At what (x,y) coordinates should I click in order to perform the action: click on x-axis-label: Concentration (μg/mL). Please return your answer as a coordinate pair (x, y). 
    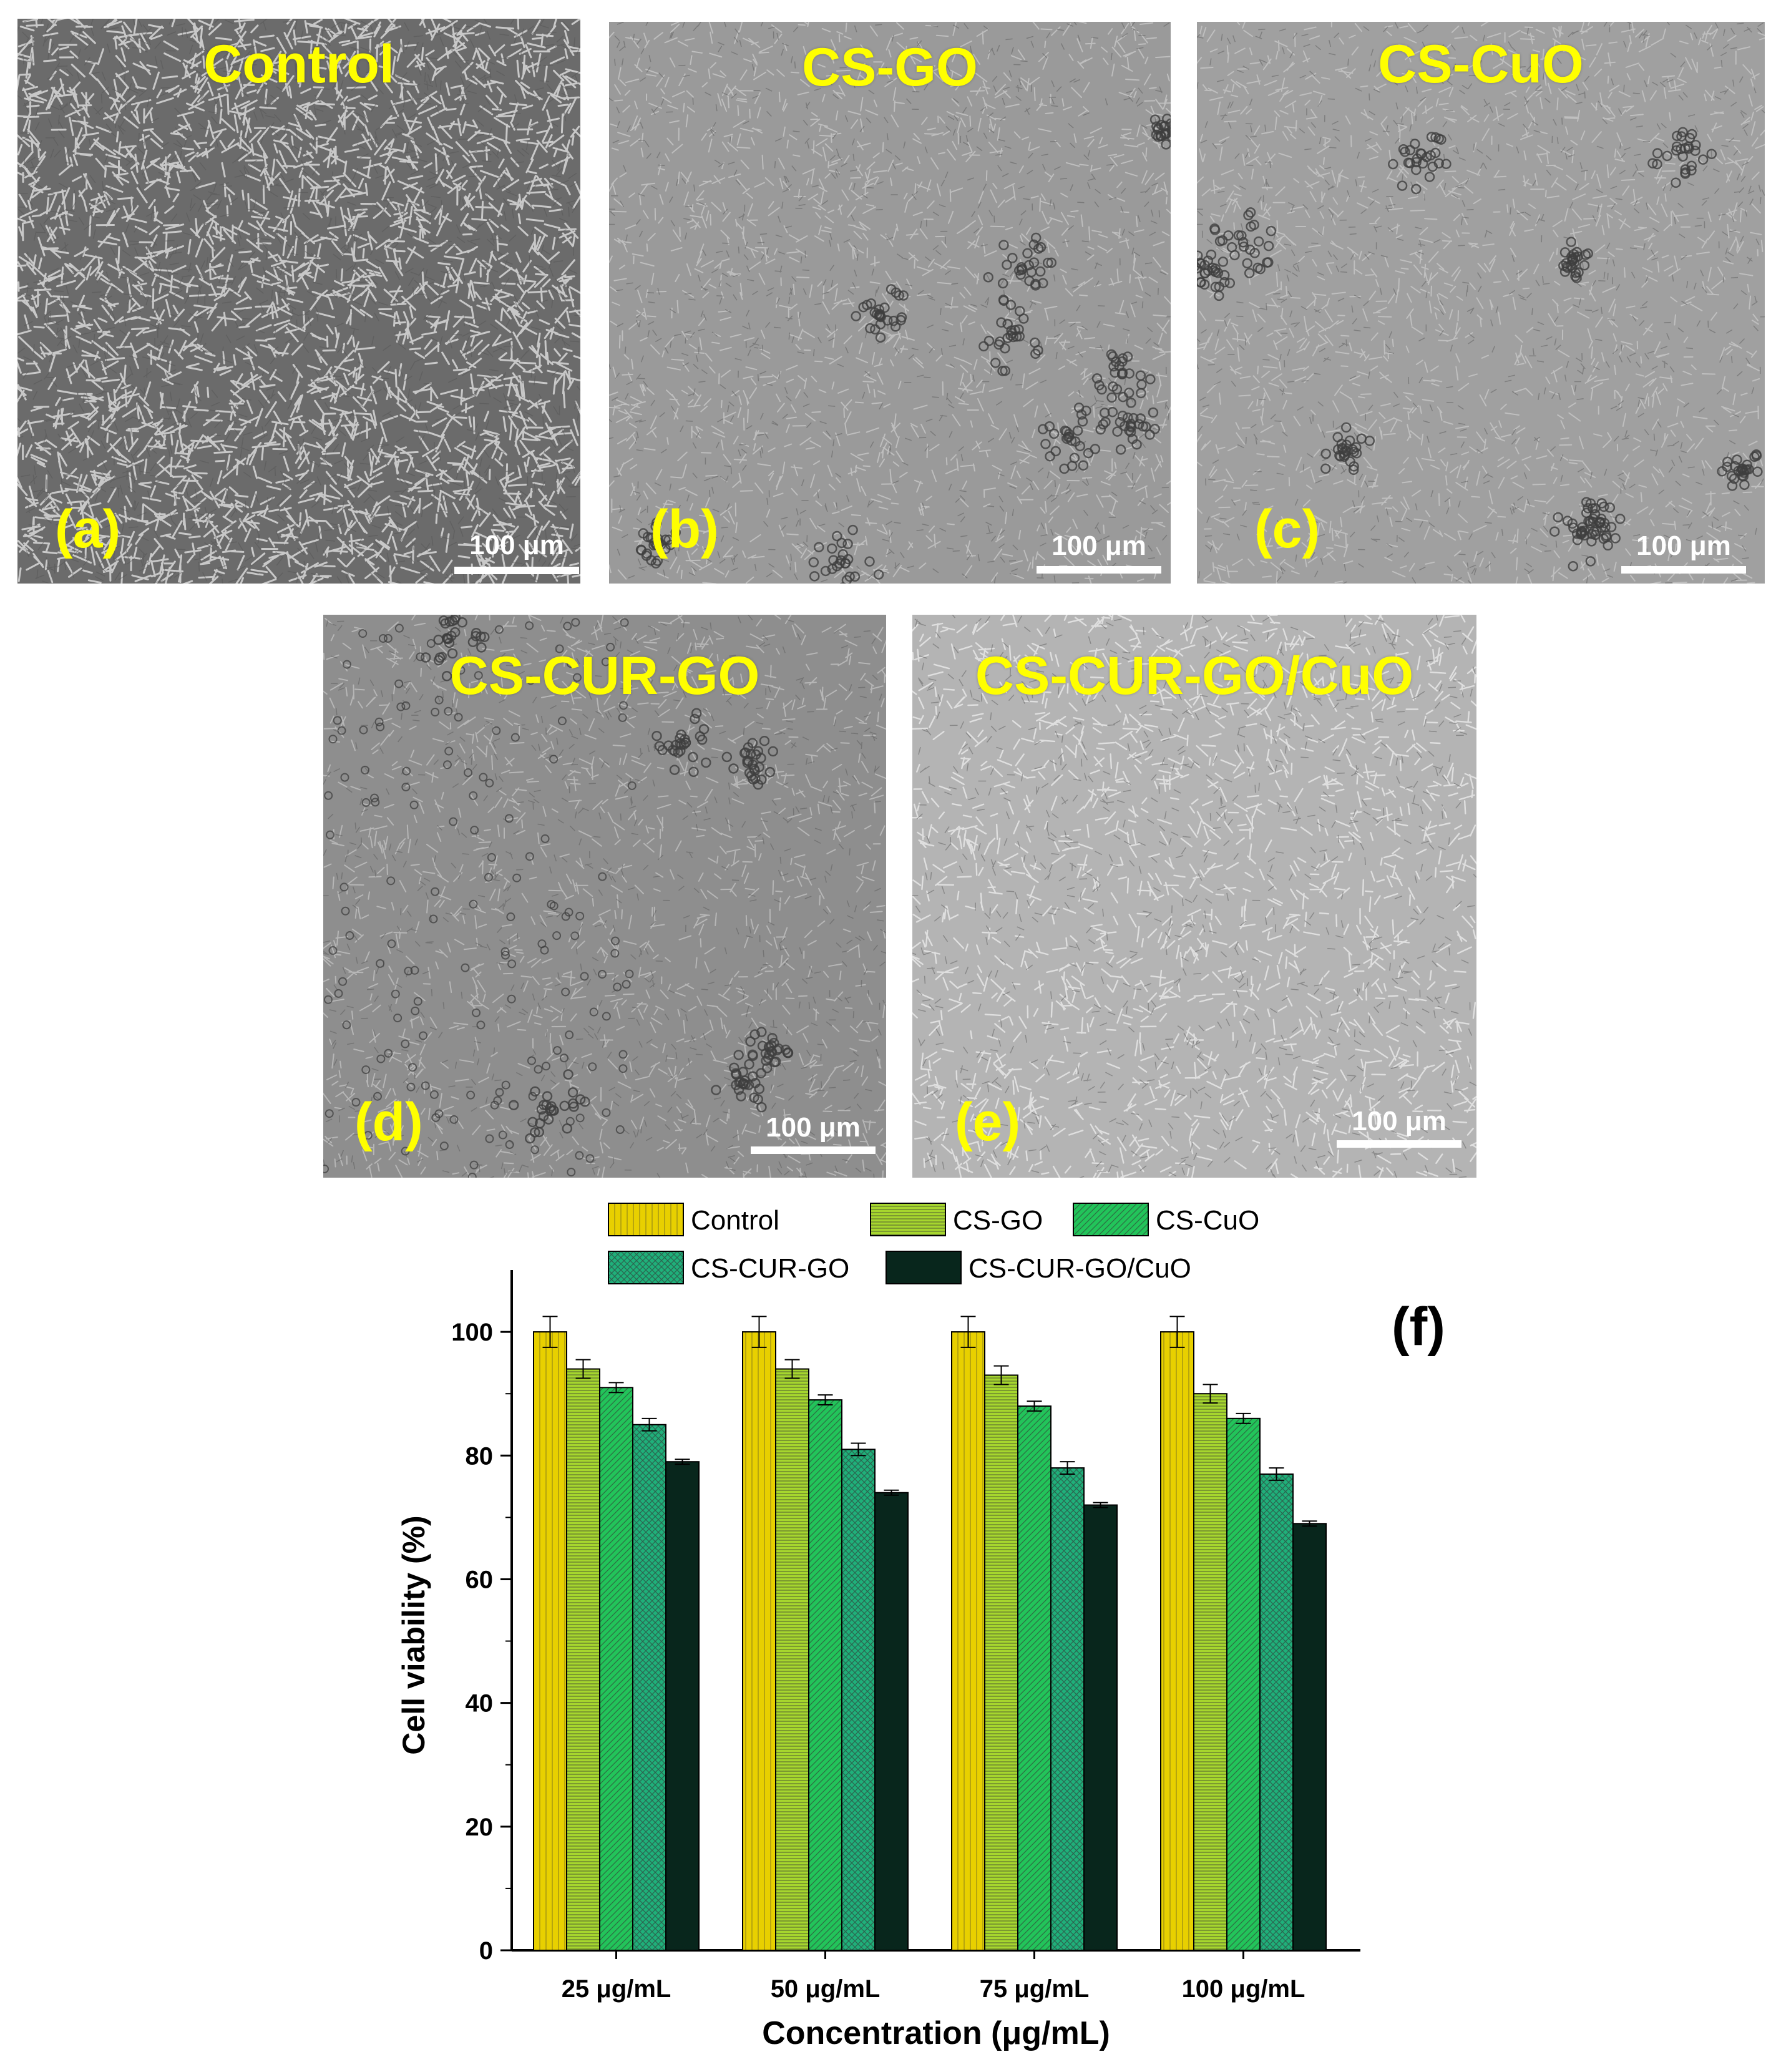
    Looking at the image, I should click on (936, 2033).